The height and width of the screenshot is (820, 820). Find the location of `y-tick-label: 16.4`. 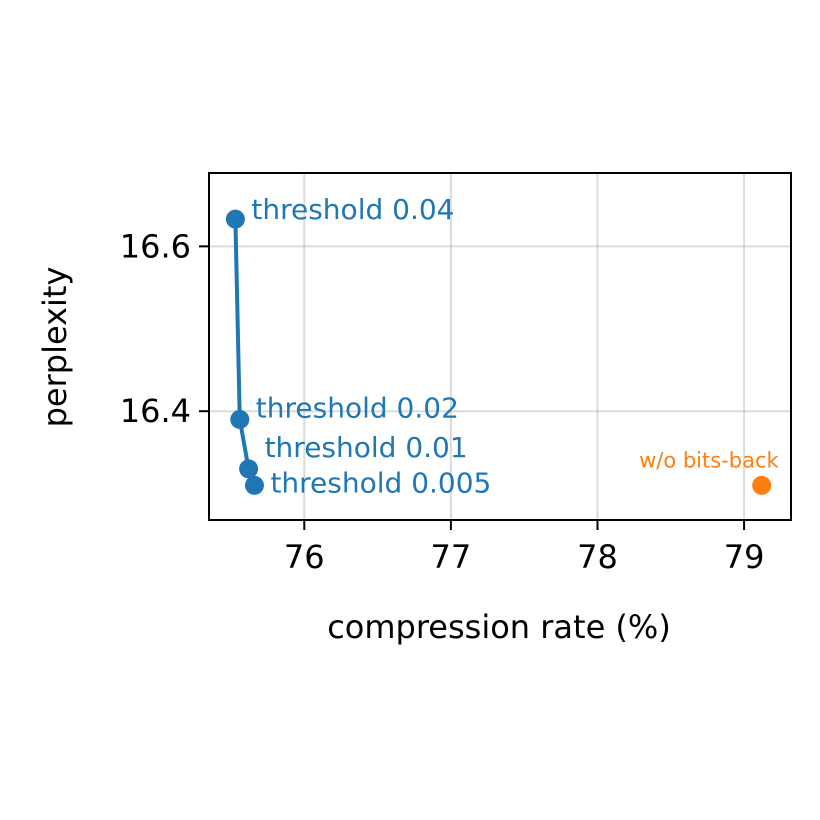

y-tick-label: 16.4 is located at coordinates (155, 411).